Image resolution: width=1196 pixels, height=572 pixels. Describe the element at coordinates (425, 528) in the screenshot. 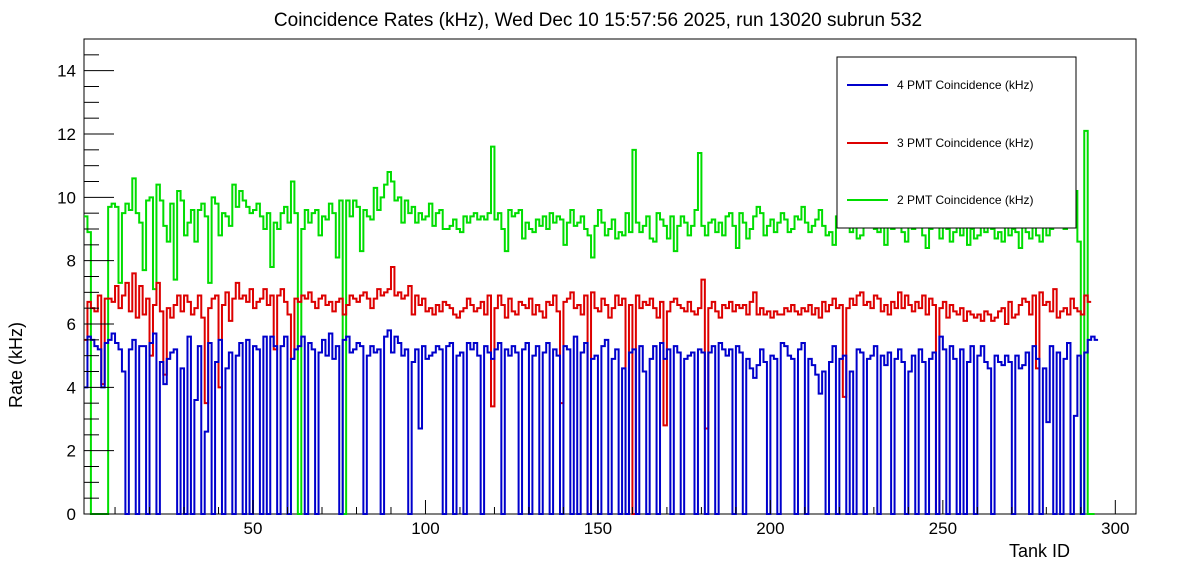

I see `x-tick-label: 100` at that location.